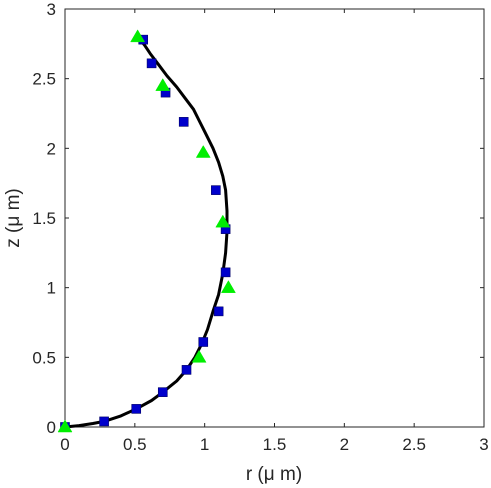 The image size is (491, 488). I want to click on y-tick-label: 0.5, so click(44, 357).